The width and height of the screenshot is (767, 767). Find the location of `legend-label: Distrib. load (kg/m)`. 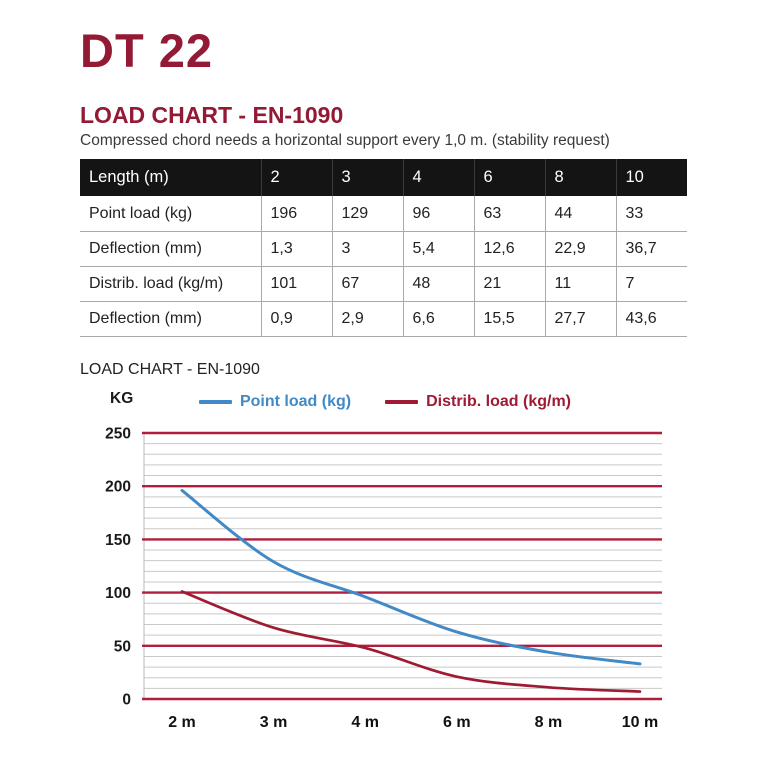

legend-label: Distrib. load (kg/m) is located at coordinates (498, 401).